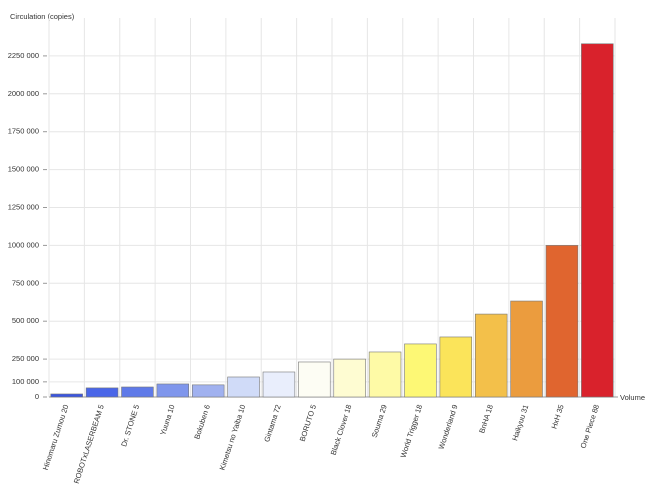  I want to click on x-tick-label: Yuuna 10, so click(167, 419).